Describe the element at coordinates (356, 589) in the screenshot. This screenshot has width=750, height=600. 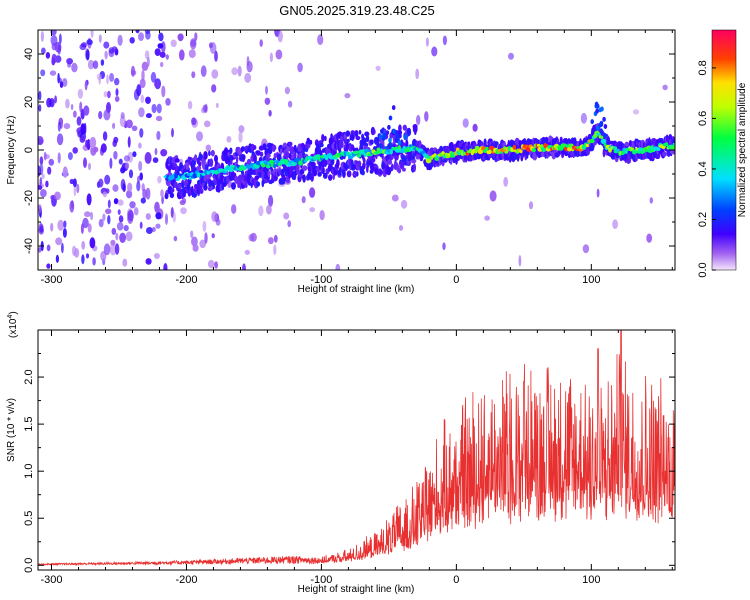
I see `snr-x-label: Height of straight line (km)` at that location.